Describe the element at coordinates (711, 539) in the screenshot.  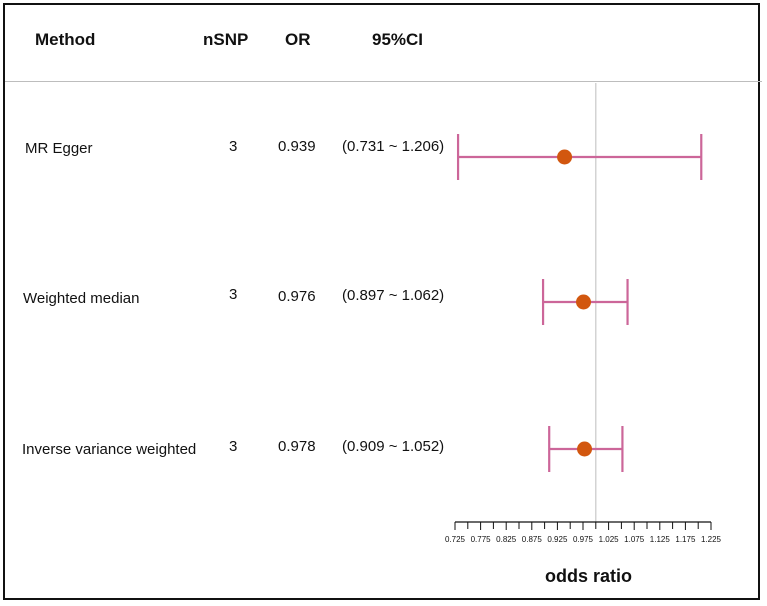
I see `x-tick-label: 1.225` at that location.